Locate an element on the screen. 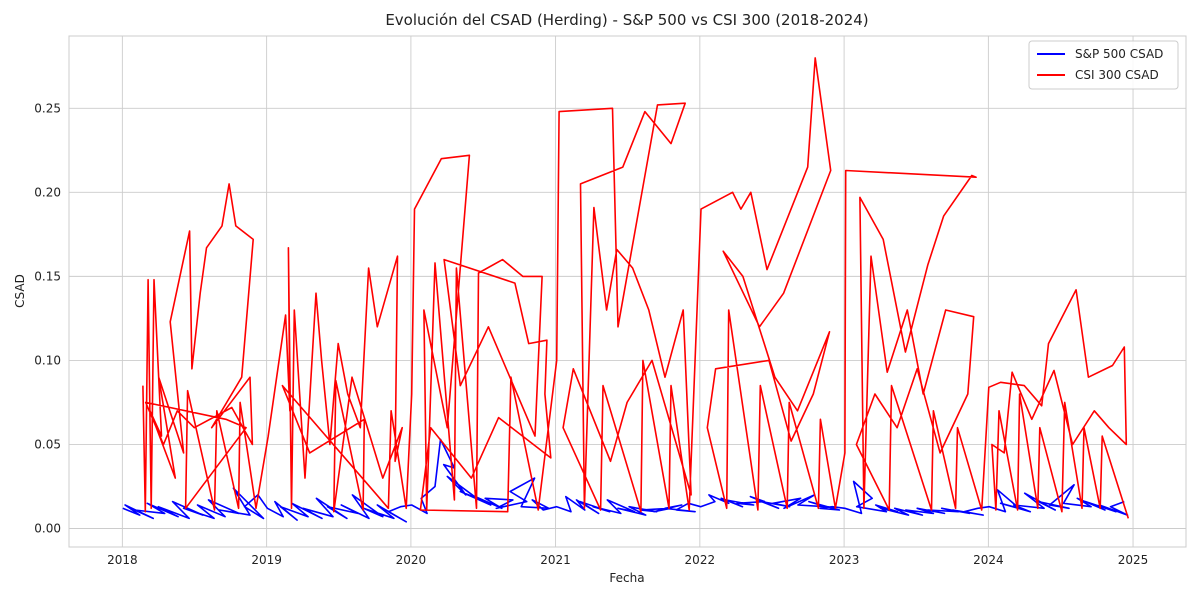 Image resolution: width=1200 pixels, height=600 pixels. x-tick-label: 2021 is located at coordinates (555, 560).